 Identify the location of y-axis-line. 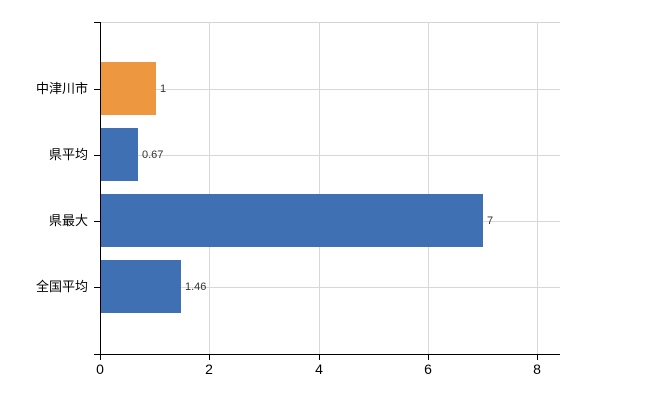
(100, 190).